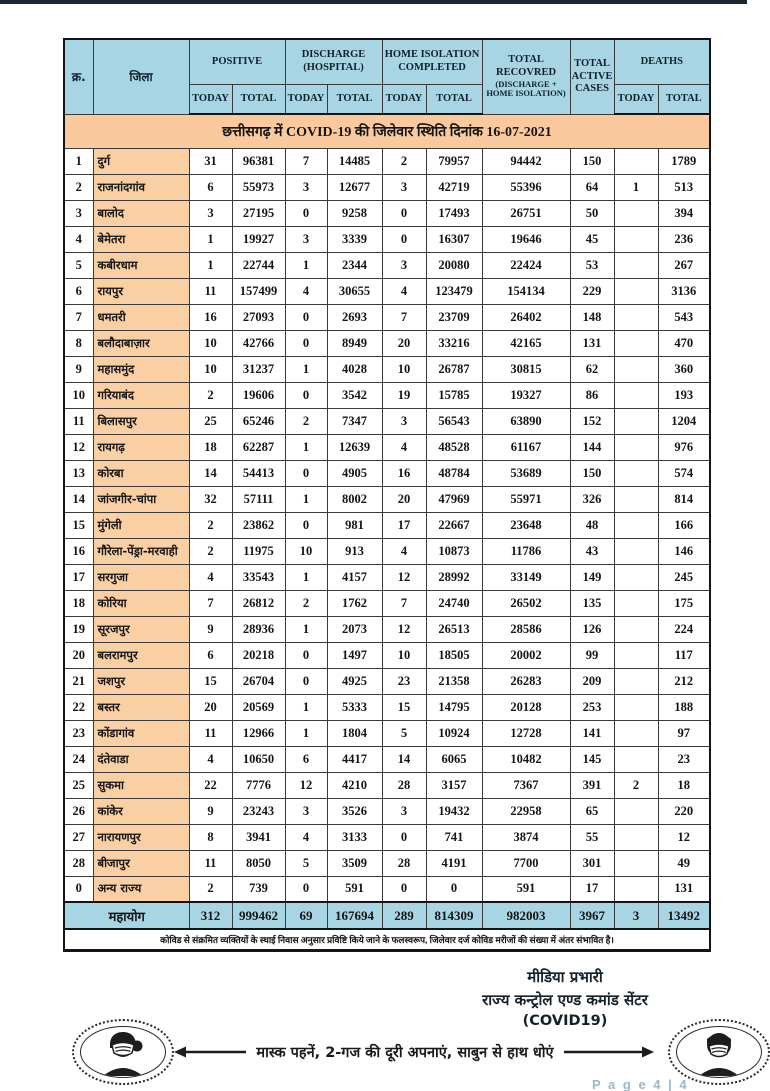 The width and height of the screenshot is (770, 1091). I want to click on cell-active: 50, so click(592, 213).